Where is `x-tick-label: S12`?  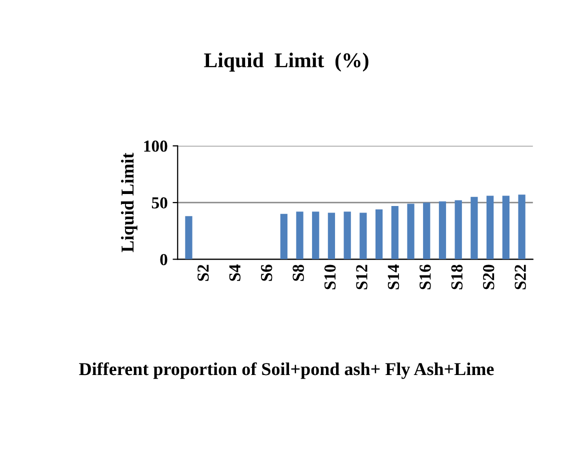 x-tick-label: S12 is located at coordinates (362, 277).